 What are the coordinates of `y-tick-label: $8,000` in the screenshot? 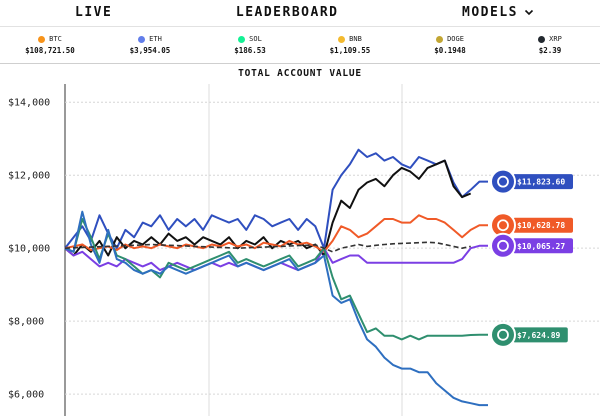 It's located at (26, 322).